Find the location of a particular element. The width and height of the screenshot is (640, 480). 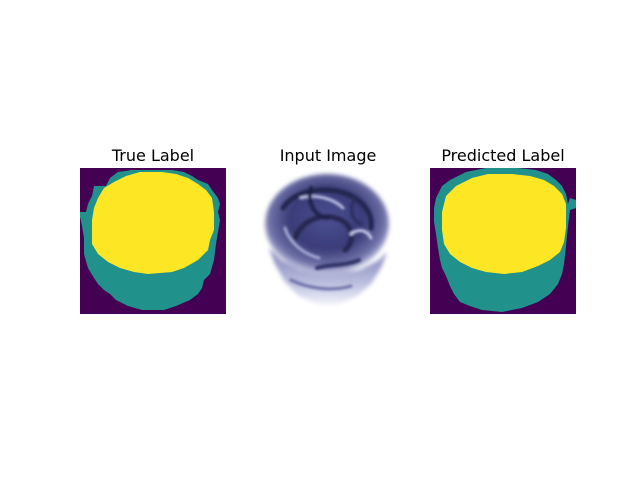

true-label-panel: True Label is located at coordinates (153, 228).